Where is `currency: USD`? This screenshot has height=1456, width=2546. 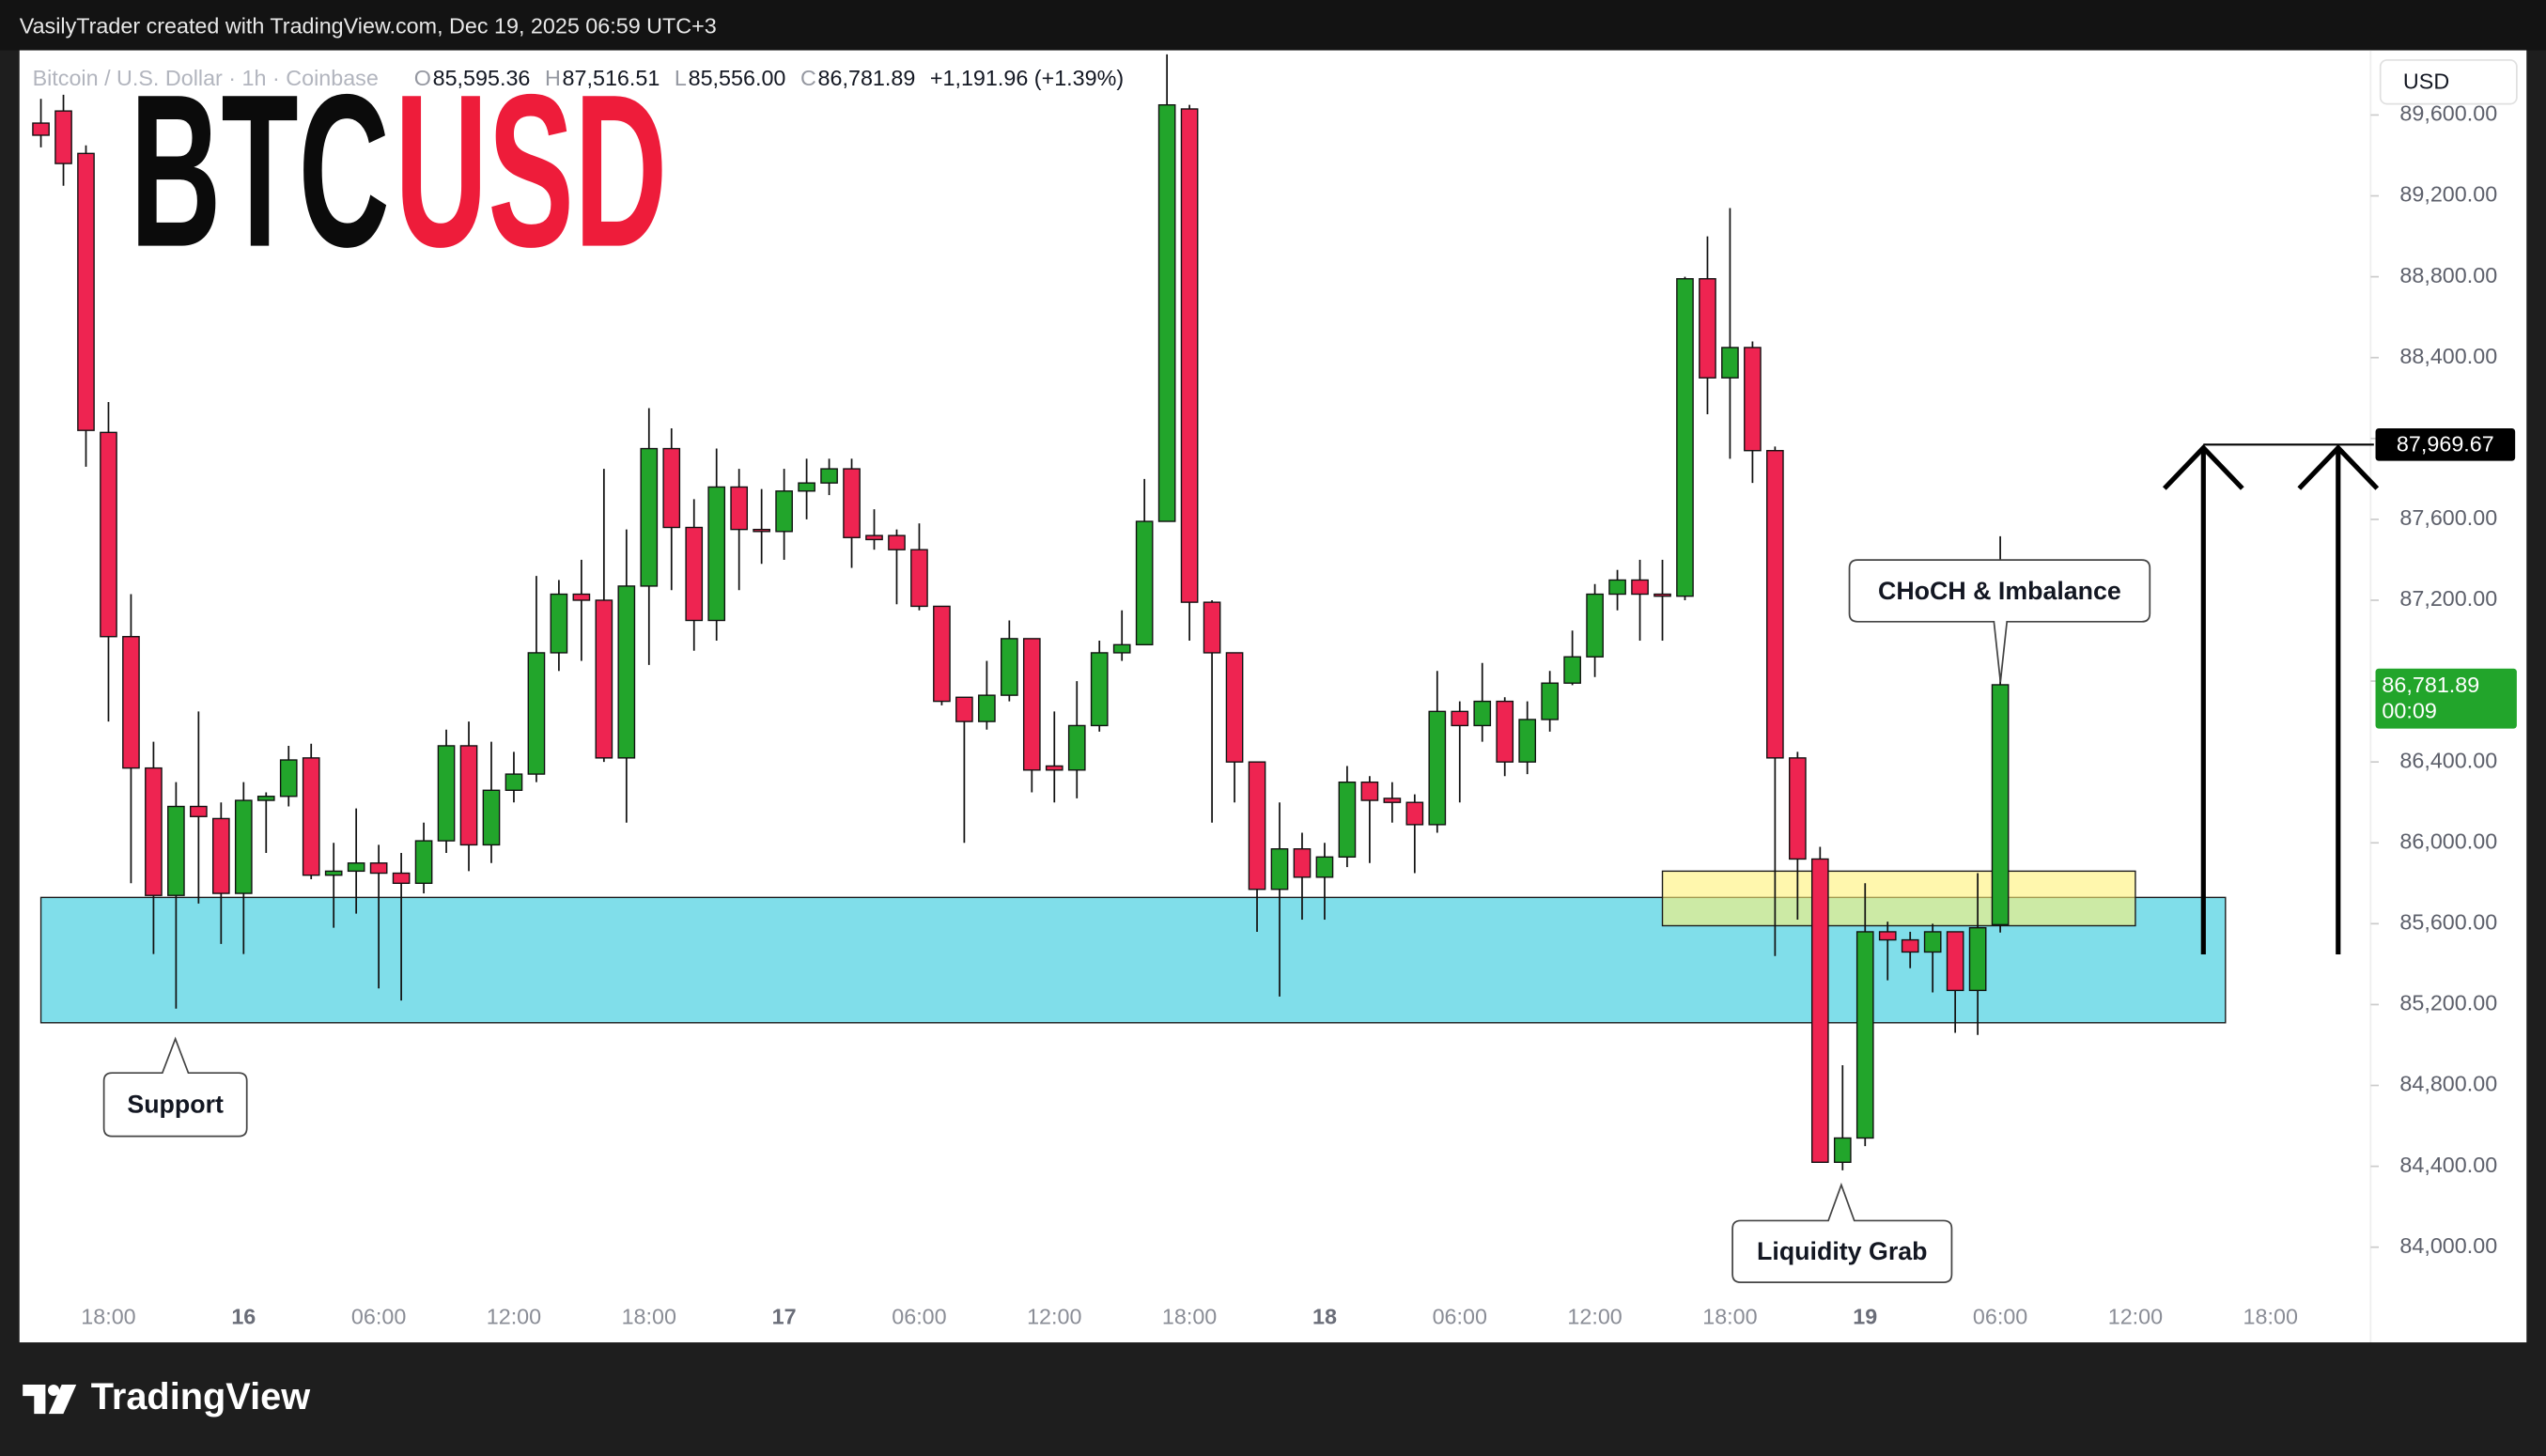 currency: USD is located at coordinates (2426, 81).